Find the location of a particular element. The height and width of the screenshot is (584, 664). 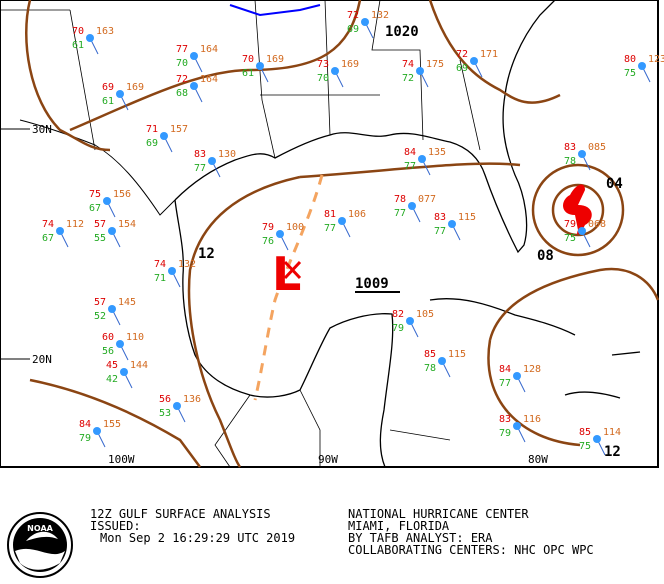

pressure: 077 is located at coordinates (427, 199).